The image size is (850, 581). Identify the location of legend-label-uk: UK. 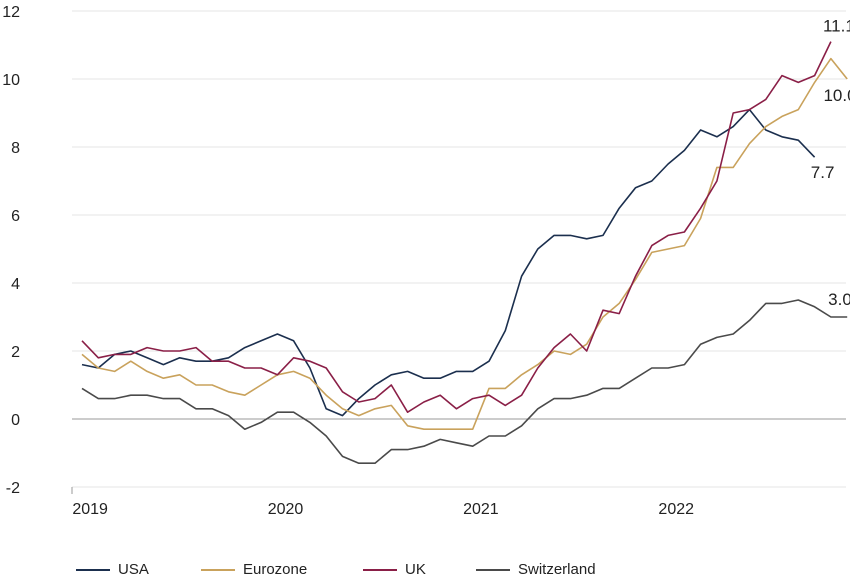
(415, 569).